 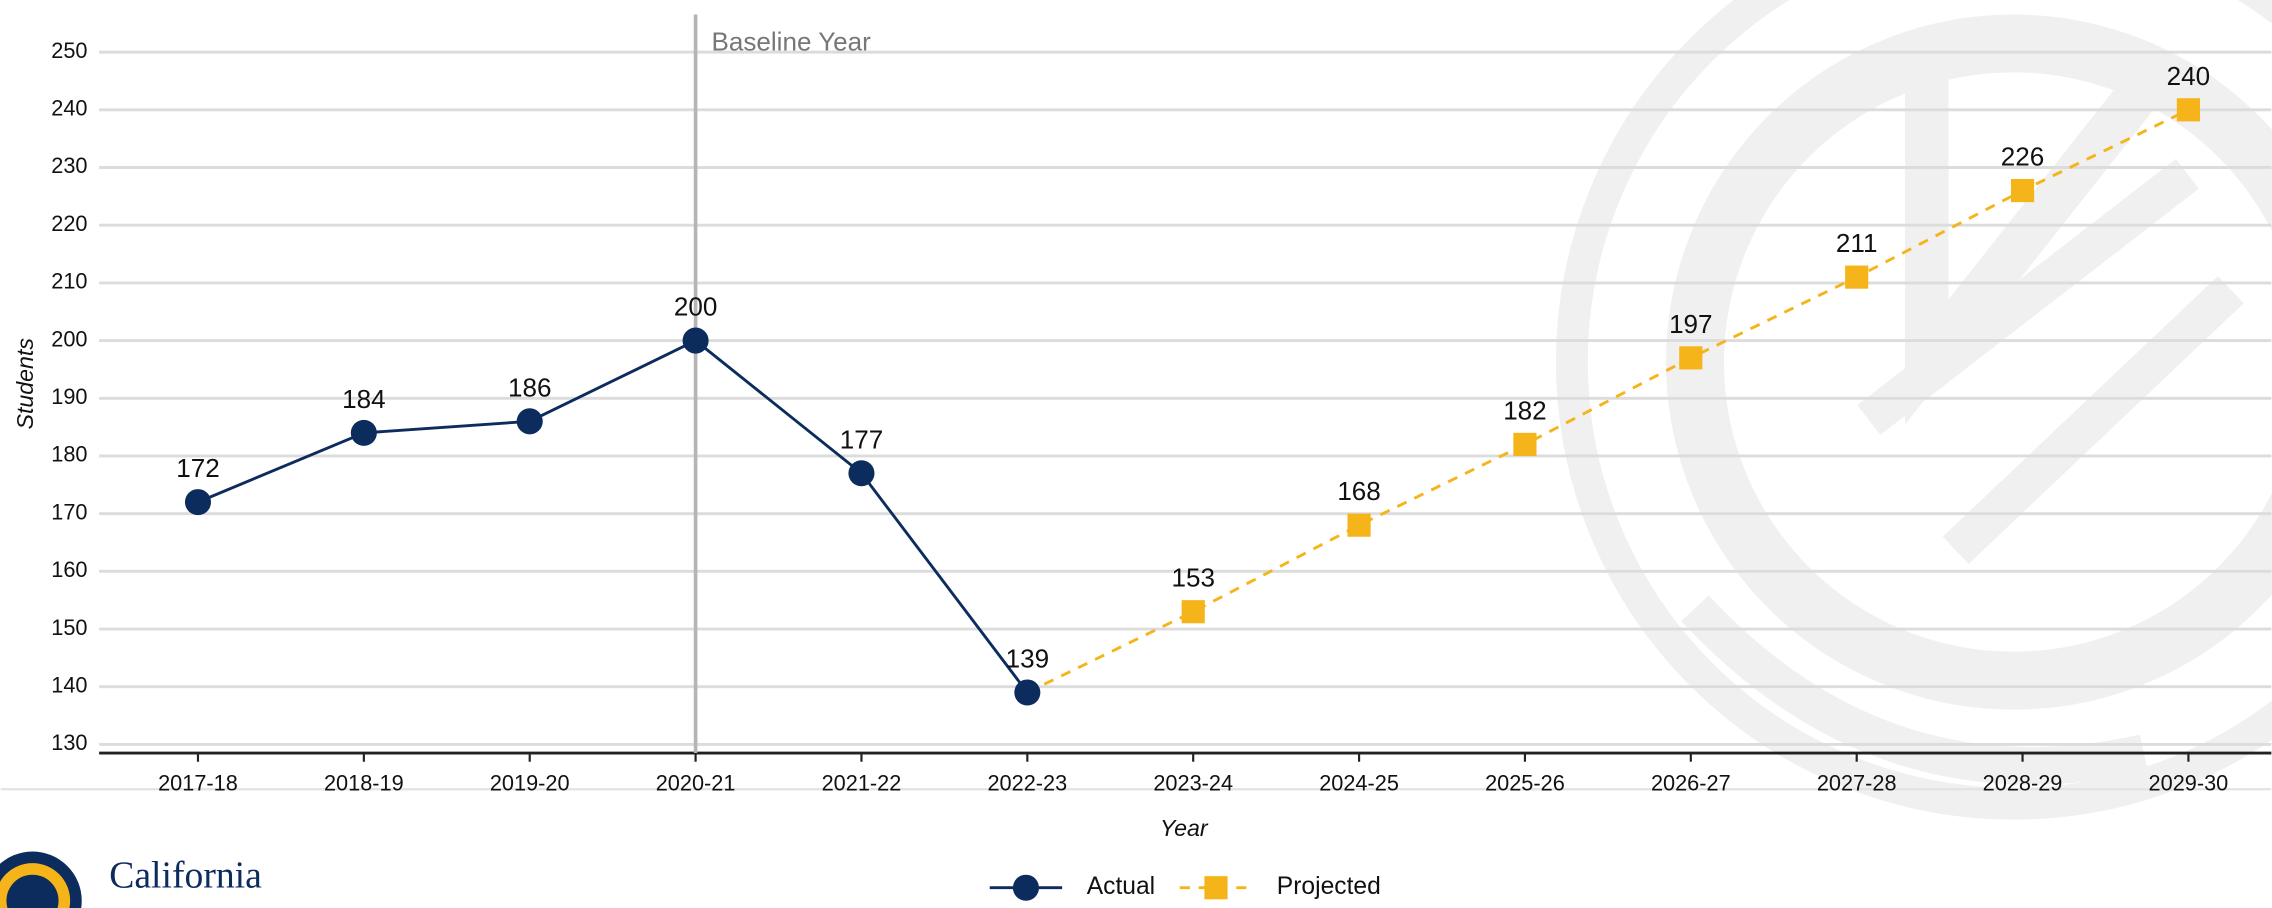 I want to click on x-tick-label: 2023-24, so click(x=1193, y=783).